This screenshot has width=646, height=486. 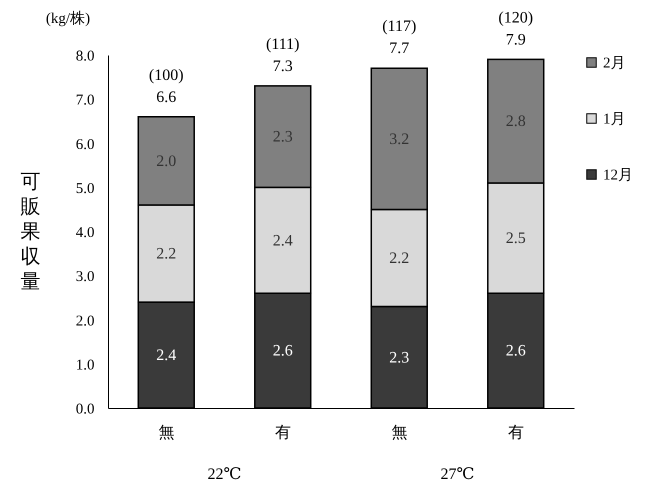 What do you see at coordinates (516, 28) in the screenshot?
I see `total-label: (120) 7.9` at bounding box center [516, 28].